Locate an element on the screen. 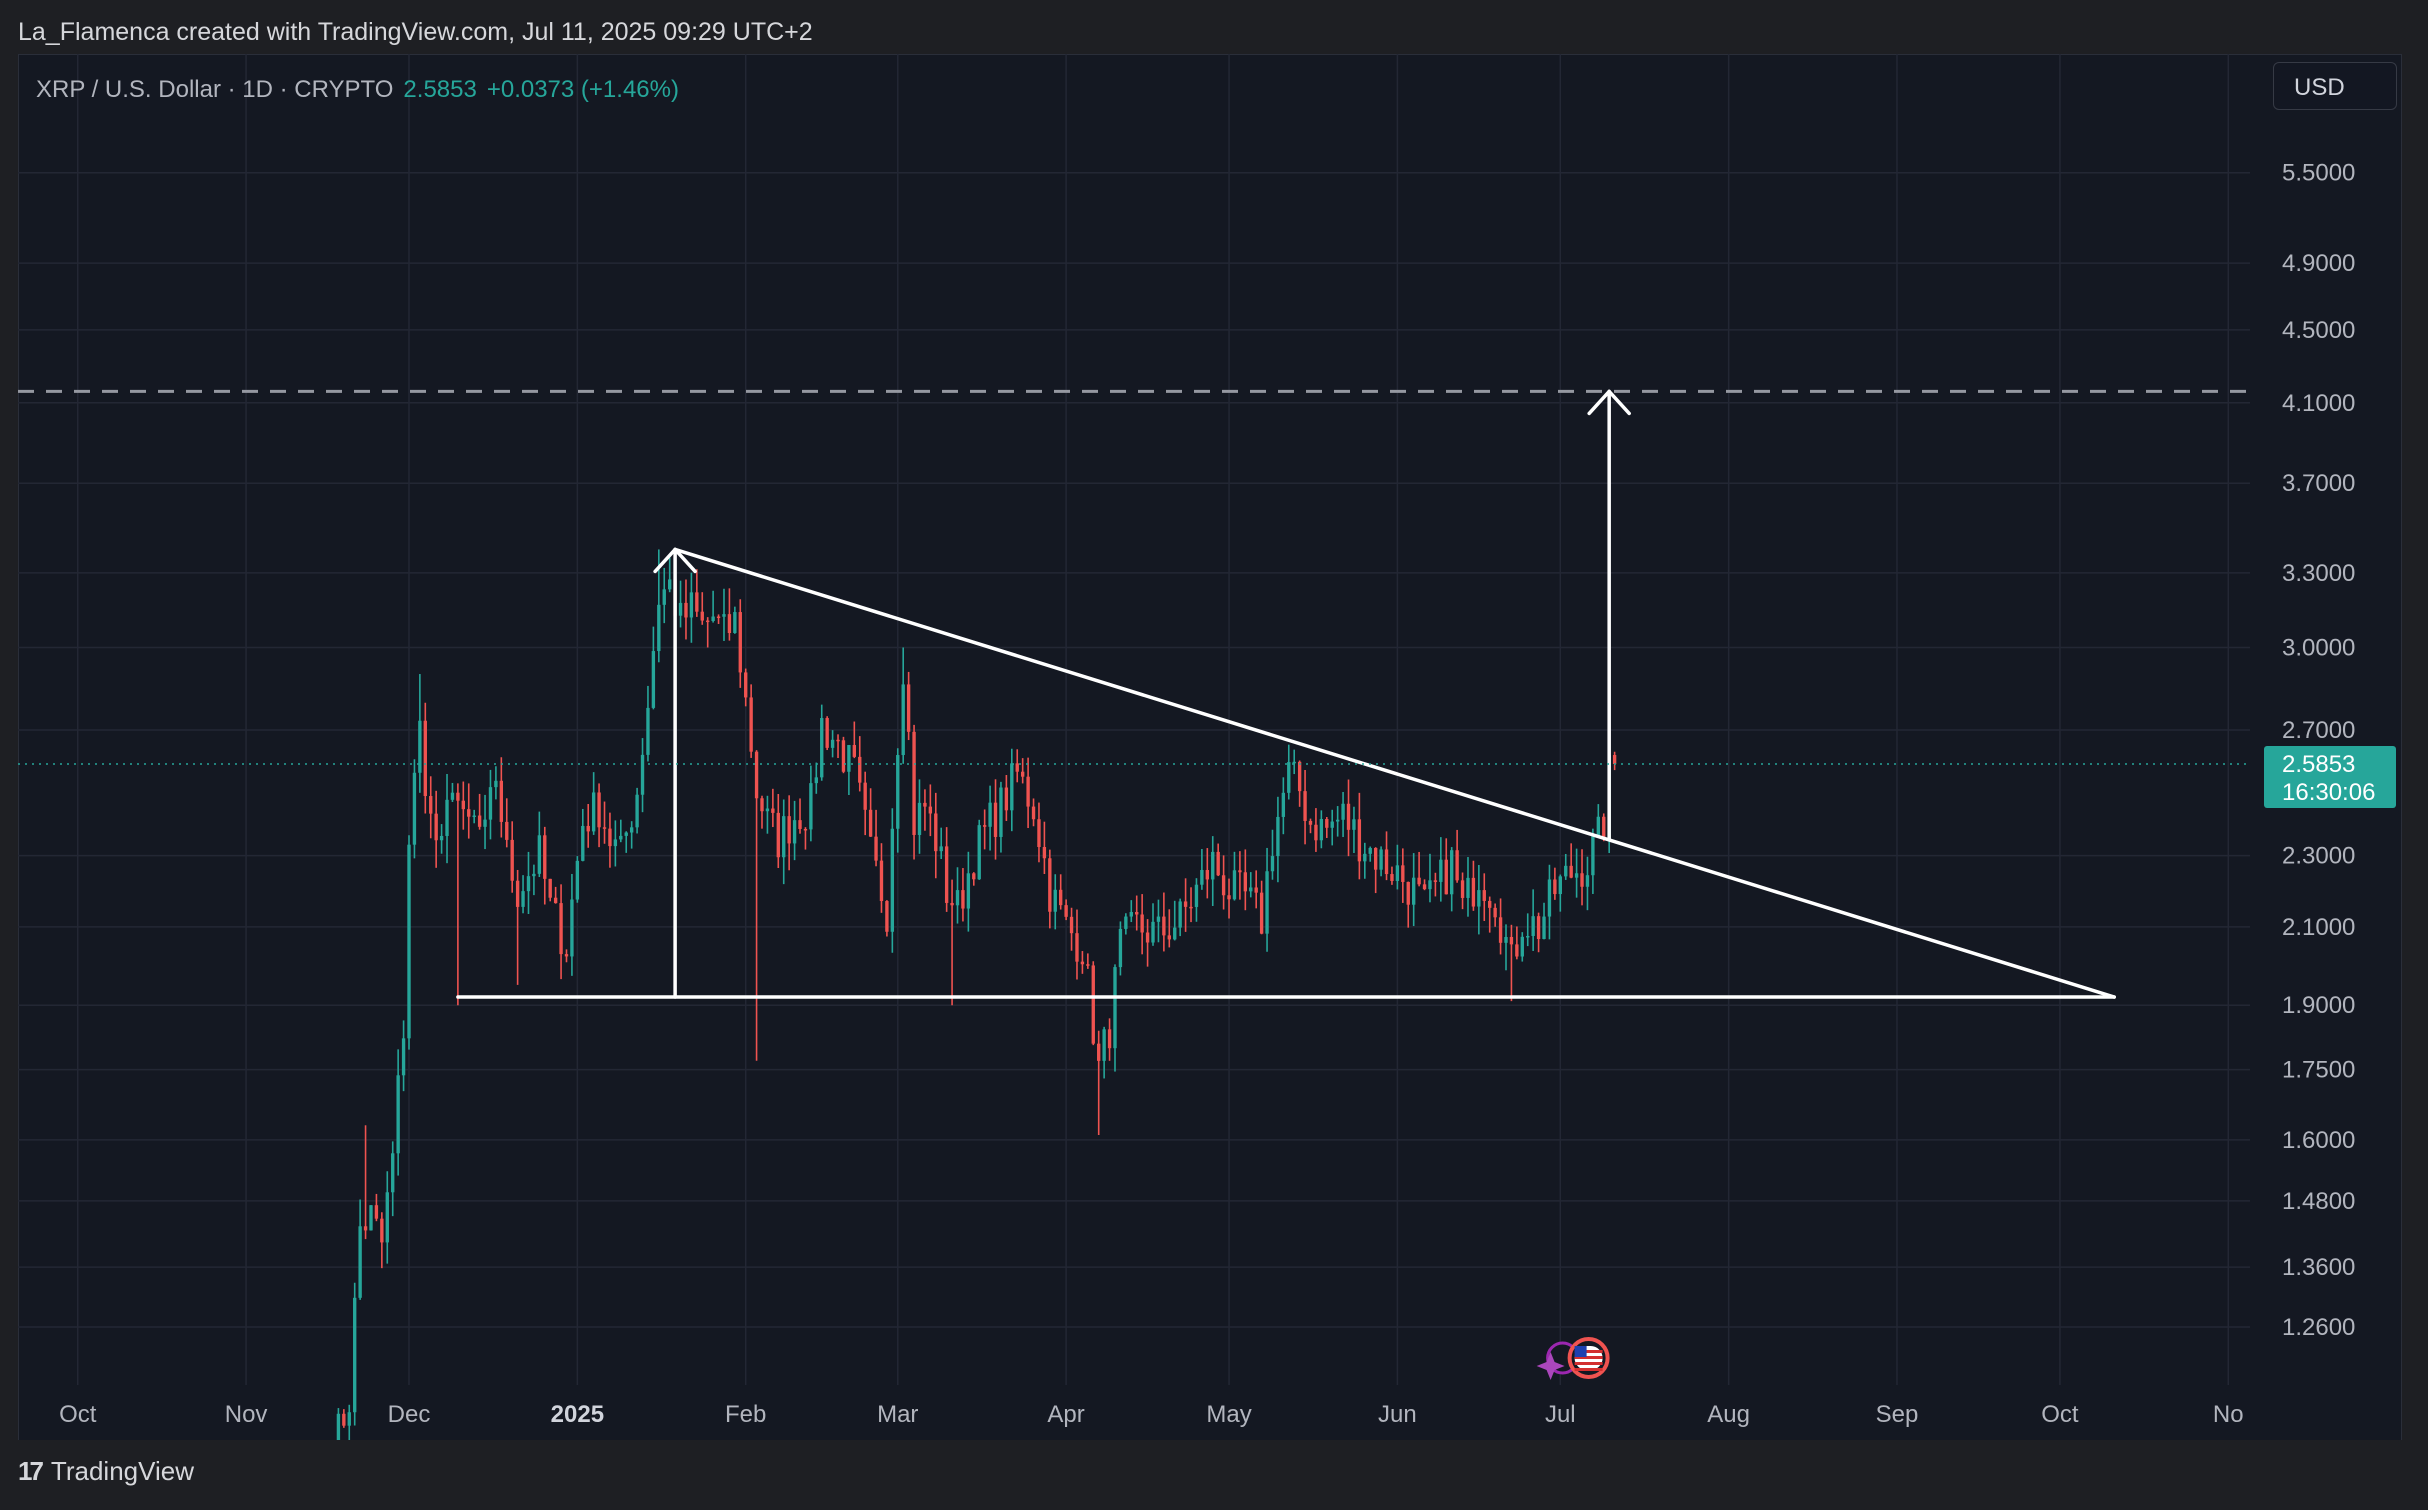 Image resolution: width=2428 pixels, height=1510 pixels. brand-text: TradingView is located at coordinates (122, 1471).